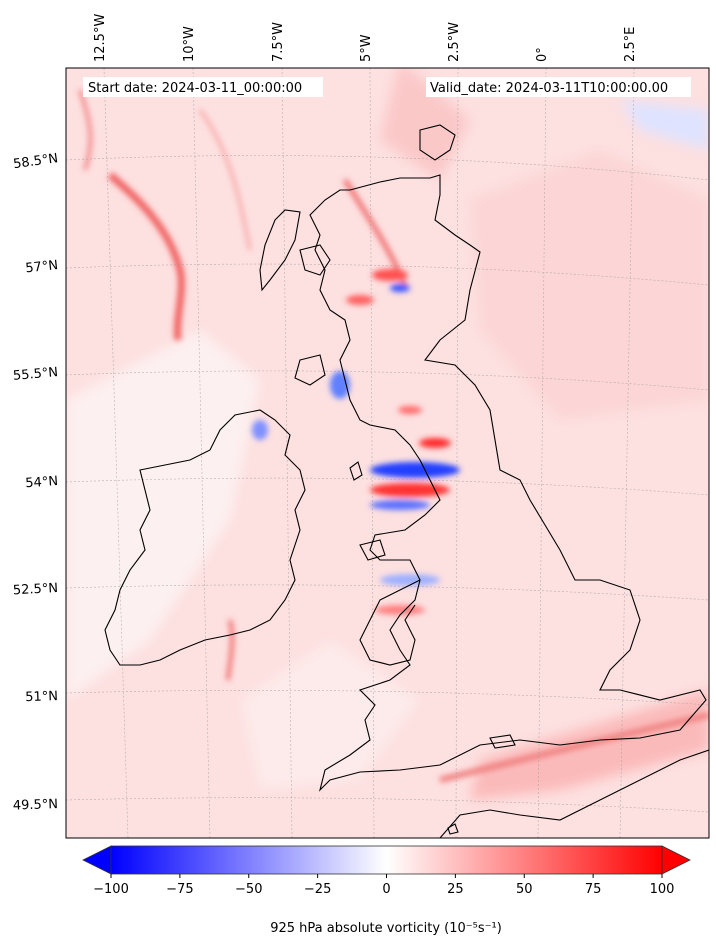 This screenshot has width=716, height=949. I want to click on colorbar-tick-label: 0, so click(386, 889).